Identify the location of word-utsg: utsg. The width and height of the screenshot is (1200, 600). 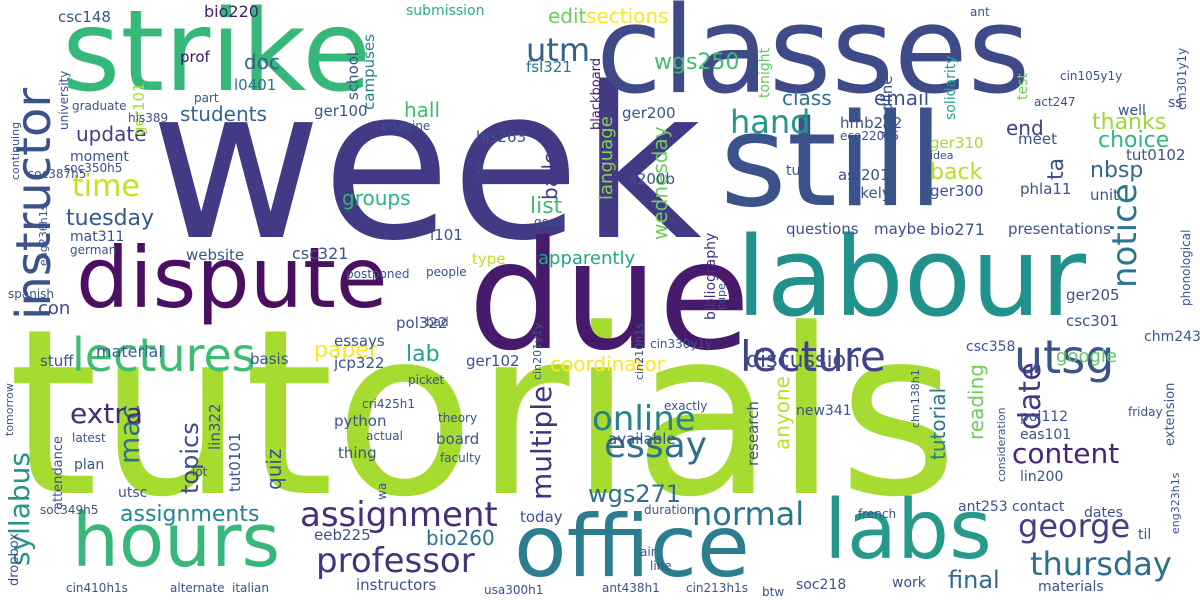
(1064, 357).